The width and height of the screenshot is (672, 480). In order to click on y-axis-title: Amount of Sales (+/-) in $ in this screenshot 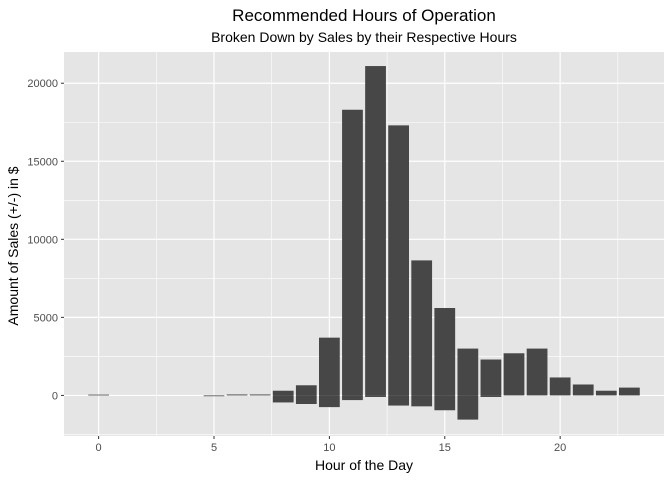, I will do `click(13, 245)`.